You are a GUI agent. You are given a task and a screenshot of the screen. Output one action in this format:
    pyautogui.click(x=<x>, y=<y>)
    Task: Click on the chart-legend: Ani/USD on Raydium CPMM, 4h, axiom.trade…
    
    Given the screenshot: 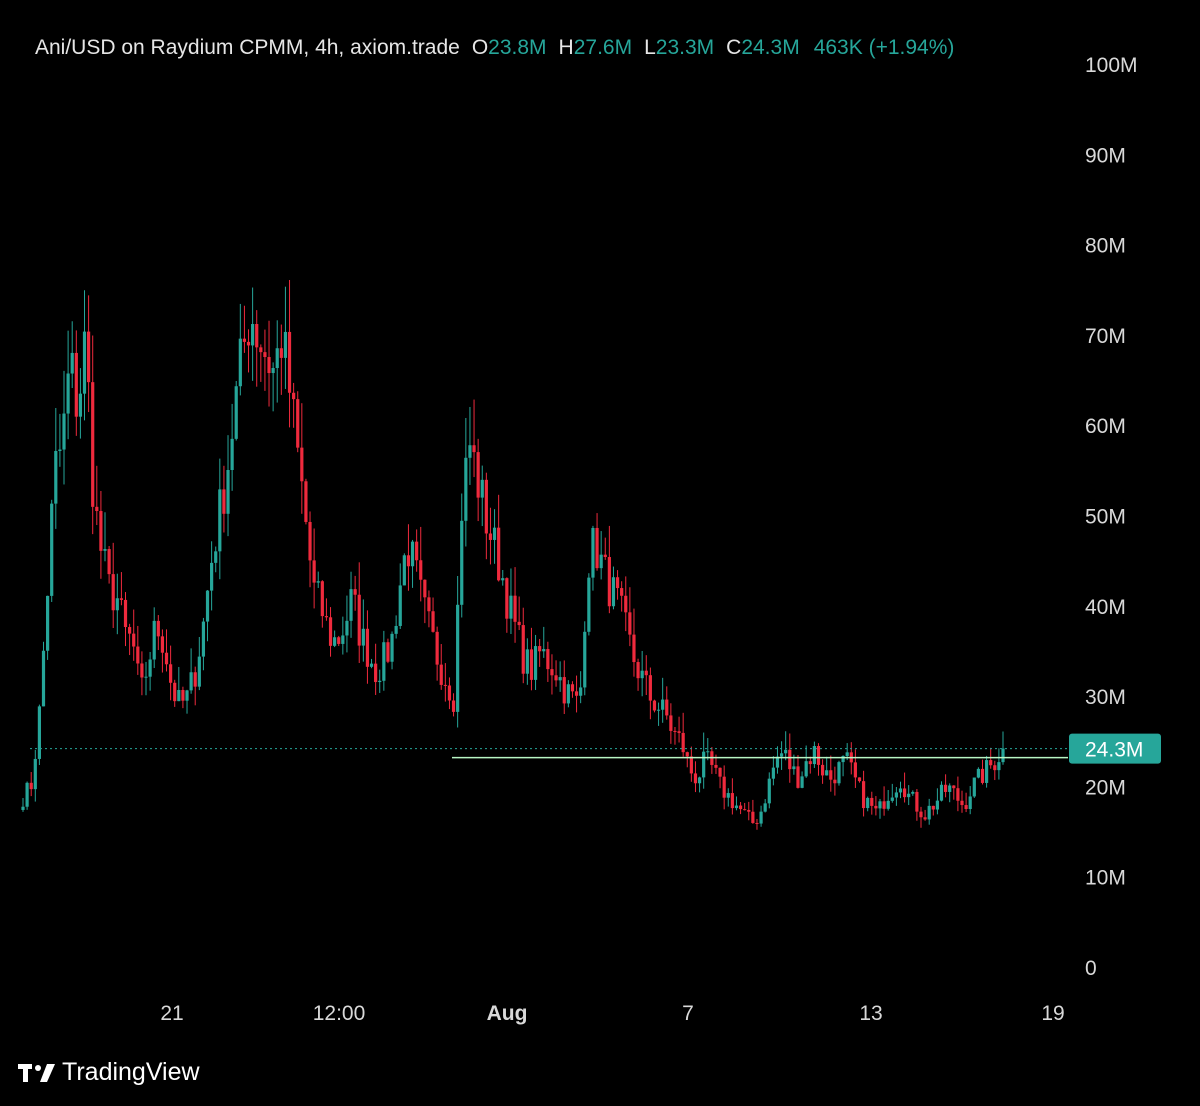 What is the action you would take?
    pyautogui.click(x=494, y=48)
    